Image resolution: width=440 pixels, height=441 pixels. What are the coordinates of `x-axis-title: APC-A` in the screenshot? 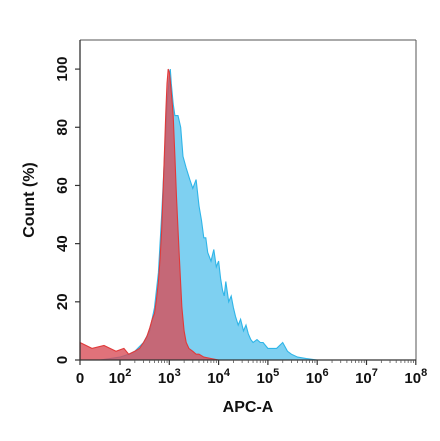 It's located at (248, 407).